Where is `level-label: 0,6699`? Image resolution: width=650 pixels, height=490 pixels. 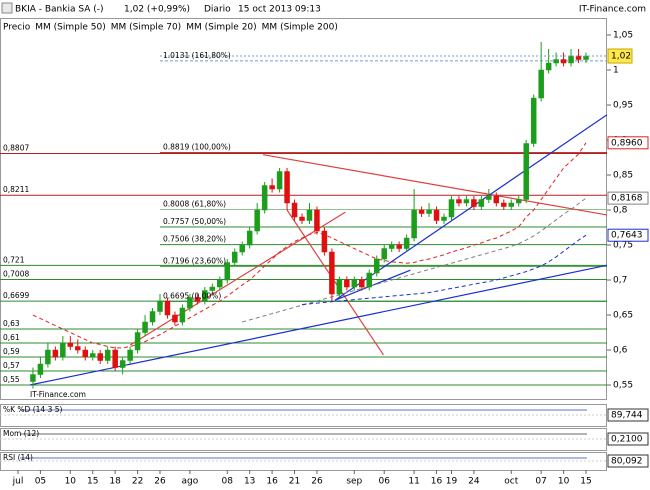
level-label: 0,6699 is located at coordinates (16, 295).